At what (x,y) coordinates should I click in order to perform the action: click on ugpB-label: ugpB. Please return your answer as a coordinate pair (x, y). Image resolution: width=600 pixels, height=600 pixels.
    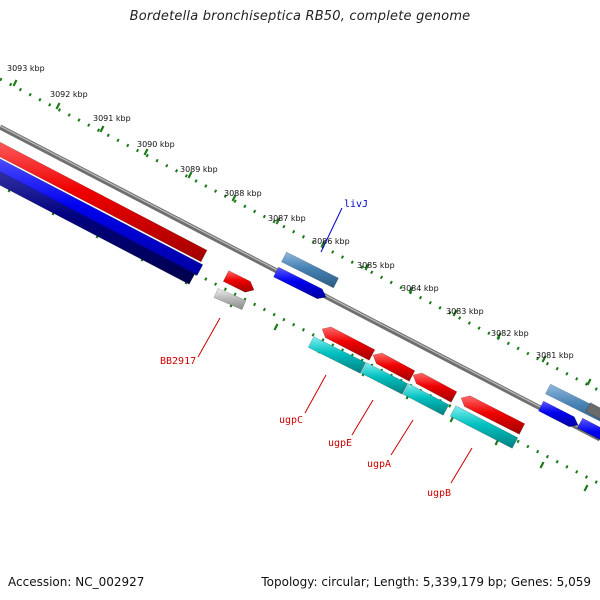
    Looking at the image, I should click on (439, 493).